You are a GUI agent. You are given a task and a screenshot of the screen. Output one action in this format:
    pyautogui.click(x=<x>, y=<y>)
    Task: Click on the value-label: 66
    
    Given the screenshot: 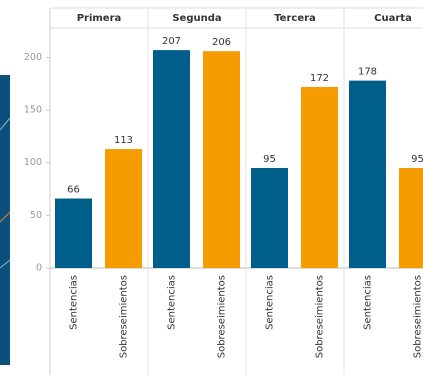 What is the action you would take?
    pyautogui.click(x=73, y=190)
    